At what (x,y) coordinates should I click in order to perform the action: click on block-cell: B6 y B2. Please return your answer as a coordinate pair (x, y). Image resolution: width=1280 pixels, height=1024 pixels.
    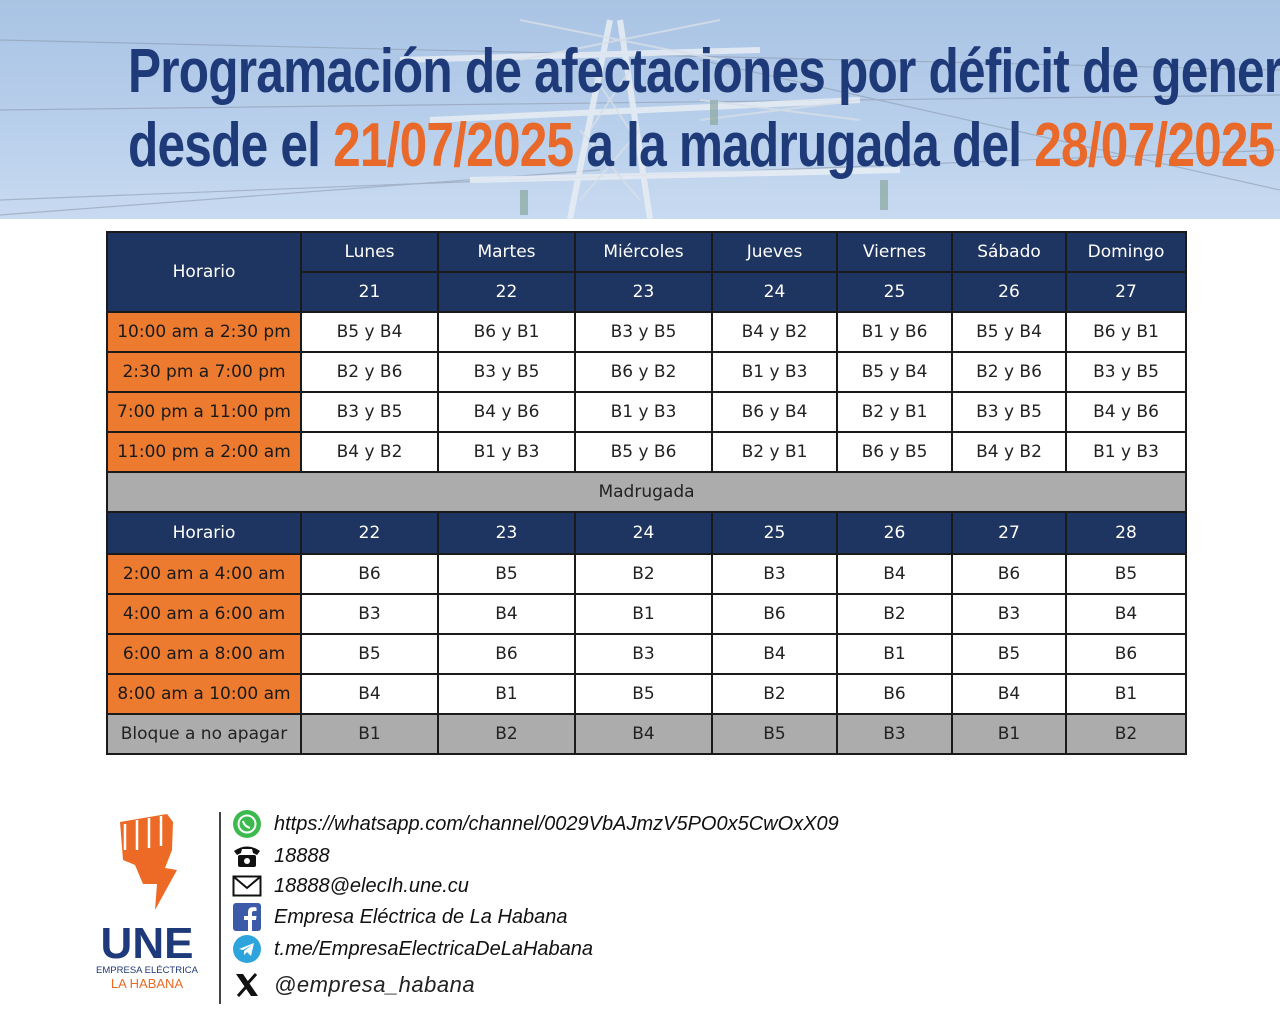
    Looking at the image, I should click on (643, 372).